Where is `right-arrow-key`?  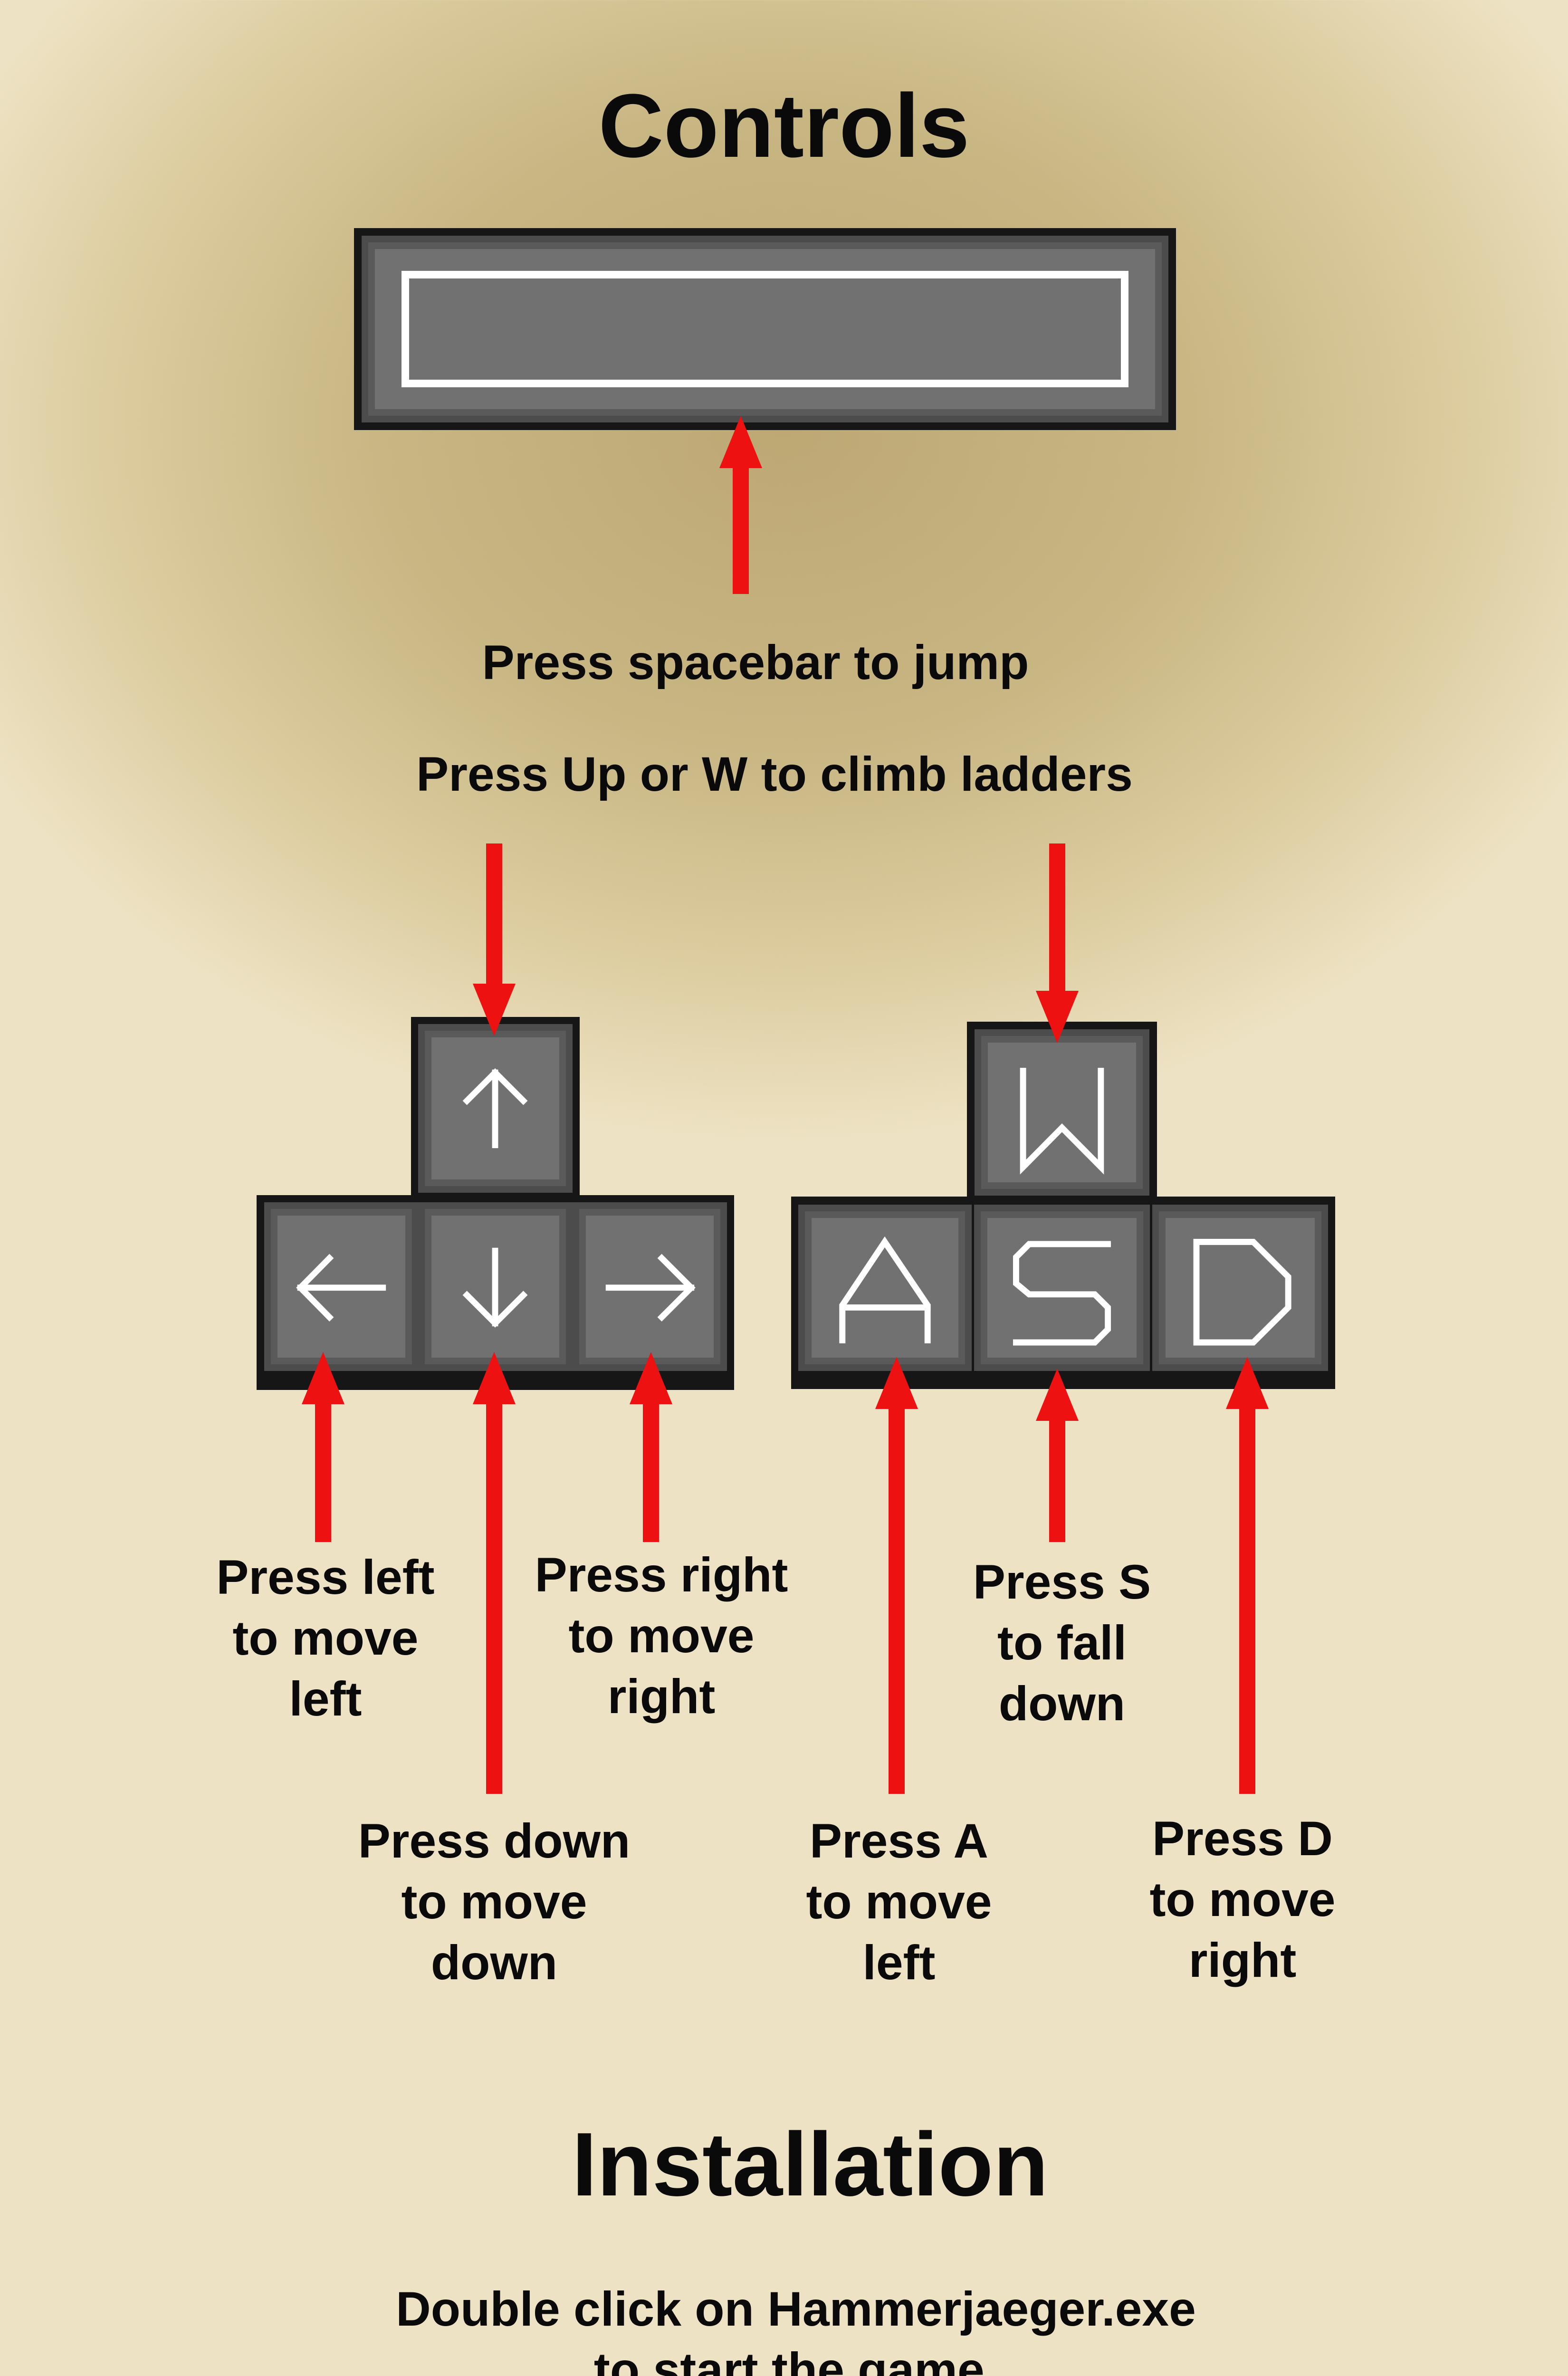 right-arrow-key is located at coordinates (650, 1286).